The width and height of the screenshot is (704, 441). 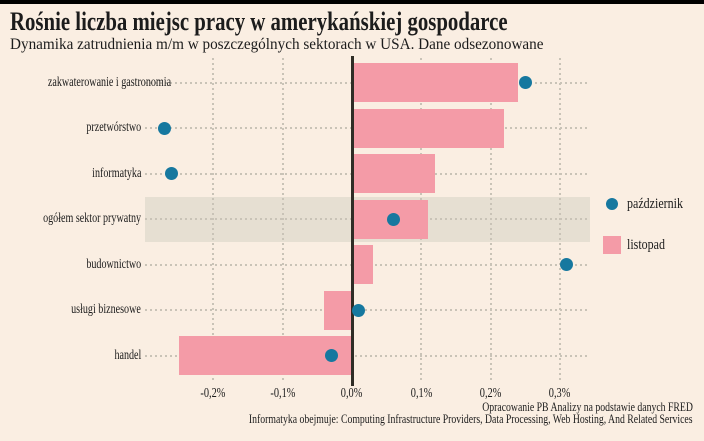 What do you see at coordinates (352, 2) in the screenshot?
I see `top-border` at bounding box center [352, 2].